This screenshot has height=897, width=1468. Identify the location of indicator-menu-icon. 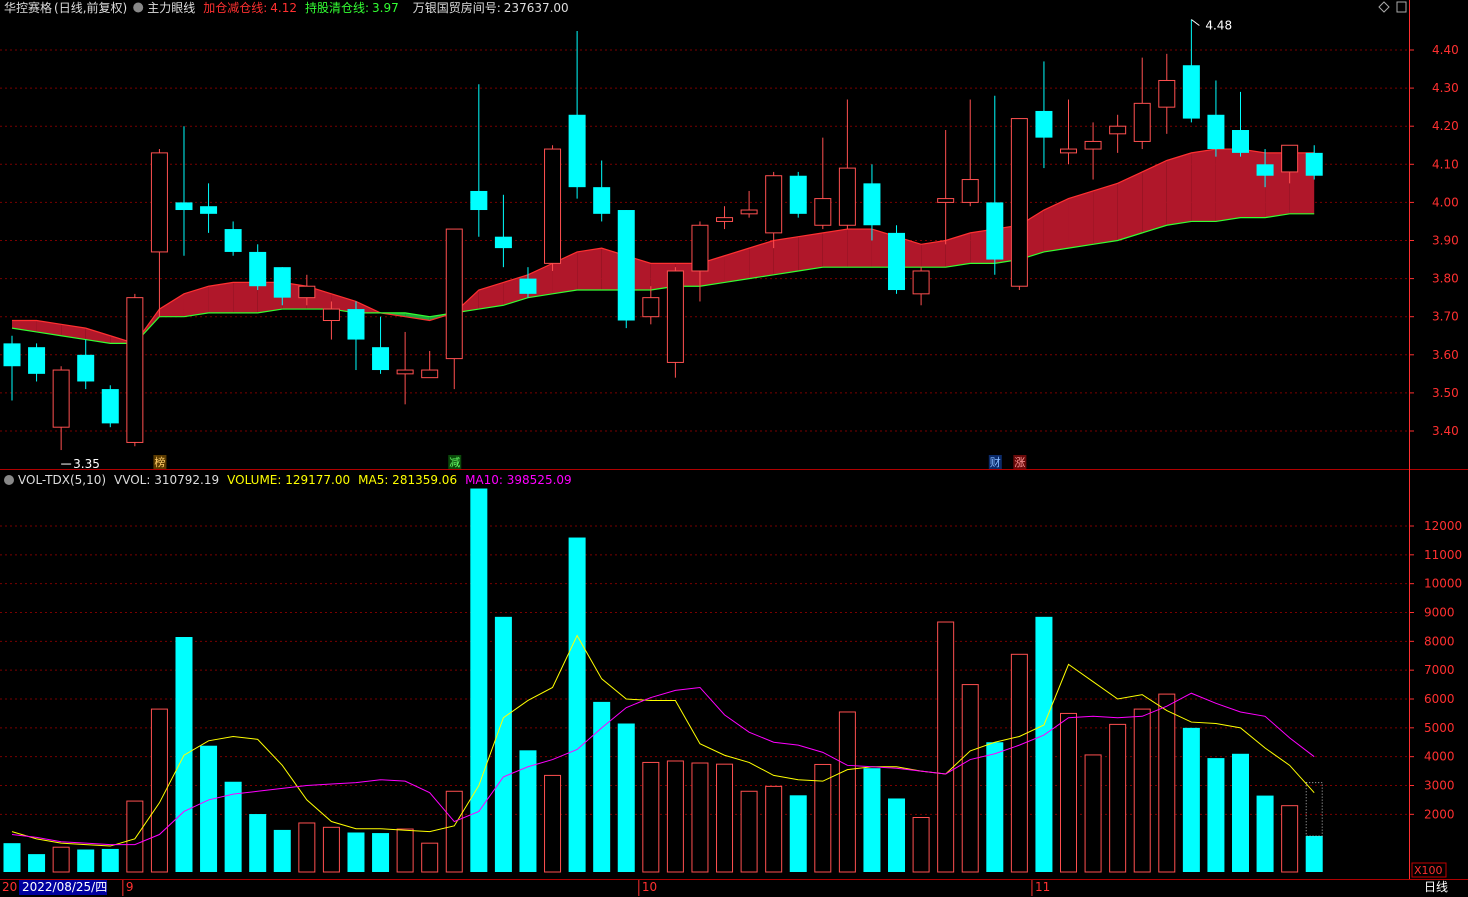
(138, 7).